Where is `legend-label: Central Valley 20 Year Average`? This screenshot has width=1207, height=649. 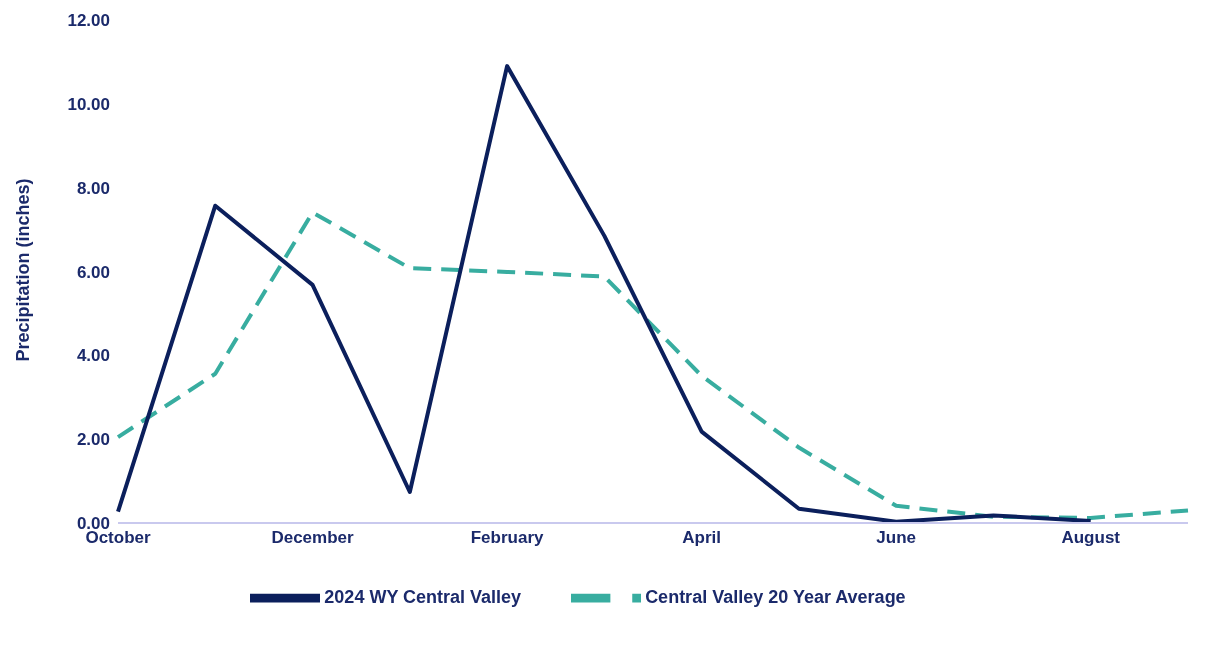 legend-label: Central Valley 20 Year Average is located at coordinates (775, 596).